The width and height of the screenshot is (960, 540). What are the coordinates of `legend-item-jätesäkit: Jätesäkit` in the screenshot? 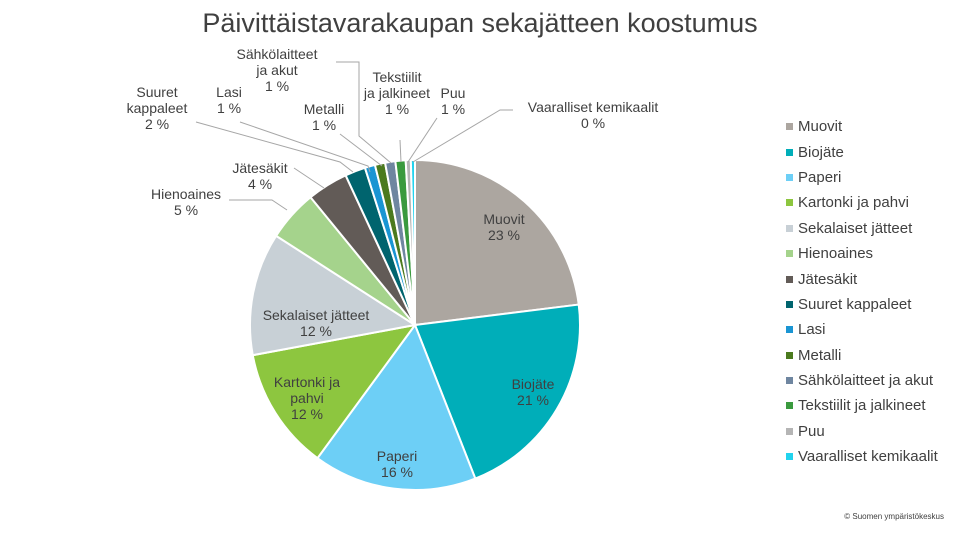 It's located at (862, 278).